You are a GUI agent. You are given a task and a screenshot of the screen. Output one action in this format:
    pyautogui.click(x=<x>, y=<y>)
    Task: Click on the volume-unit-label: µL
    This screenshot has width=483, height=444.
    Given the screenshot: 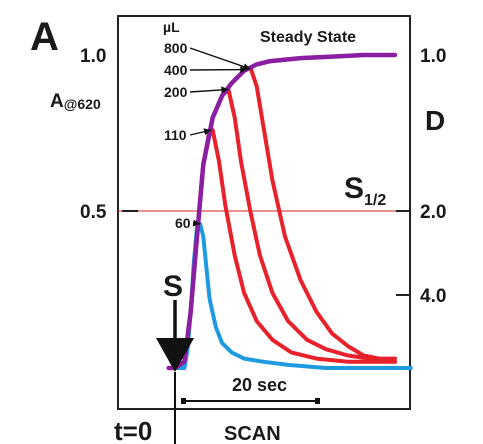 What is the action you would take?
    pyautogui.click(x=171, y=27)
    